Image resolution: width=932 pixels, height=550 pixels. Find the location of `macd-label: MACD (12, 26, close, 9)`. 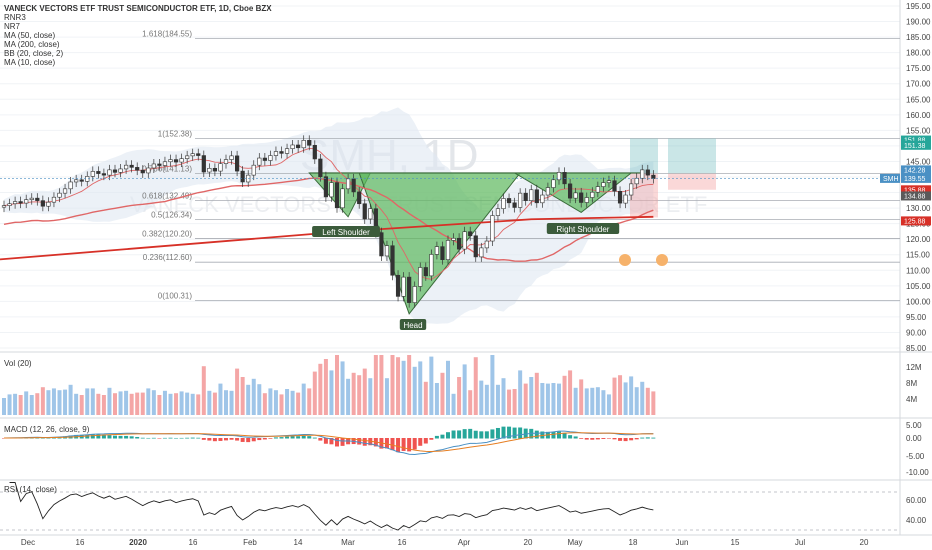

macd-label: MACD (12, 26, close, 9) is located at coordinates (47, 429).